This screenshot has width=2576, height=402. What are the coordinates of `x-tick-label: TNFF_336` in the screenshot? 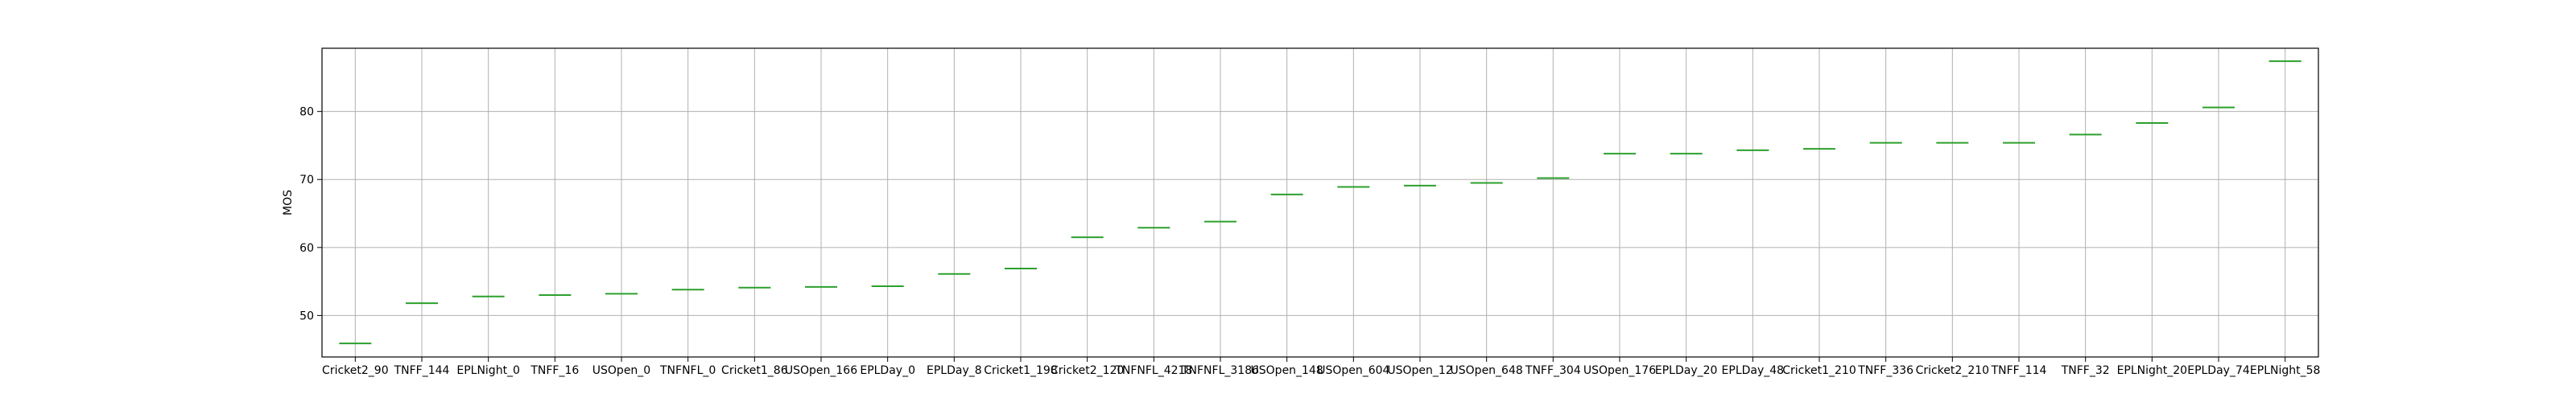 It's located at (1885, 370).